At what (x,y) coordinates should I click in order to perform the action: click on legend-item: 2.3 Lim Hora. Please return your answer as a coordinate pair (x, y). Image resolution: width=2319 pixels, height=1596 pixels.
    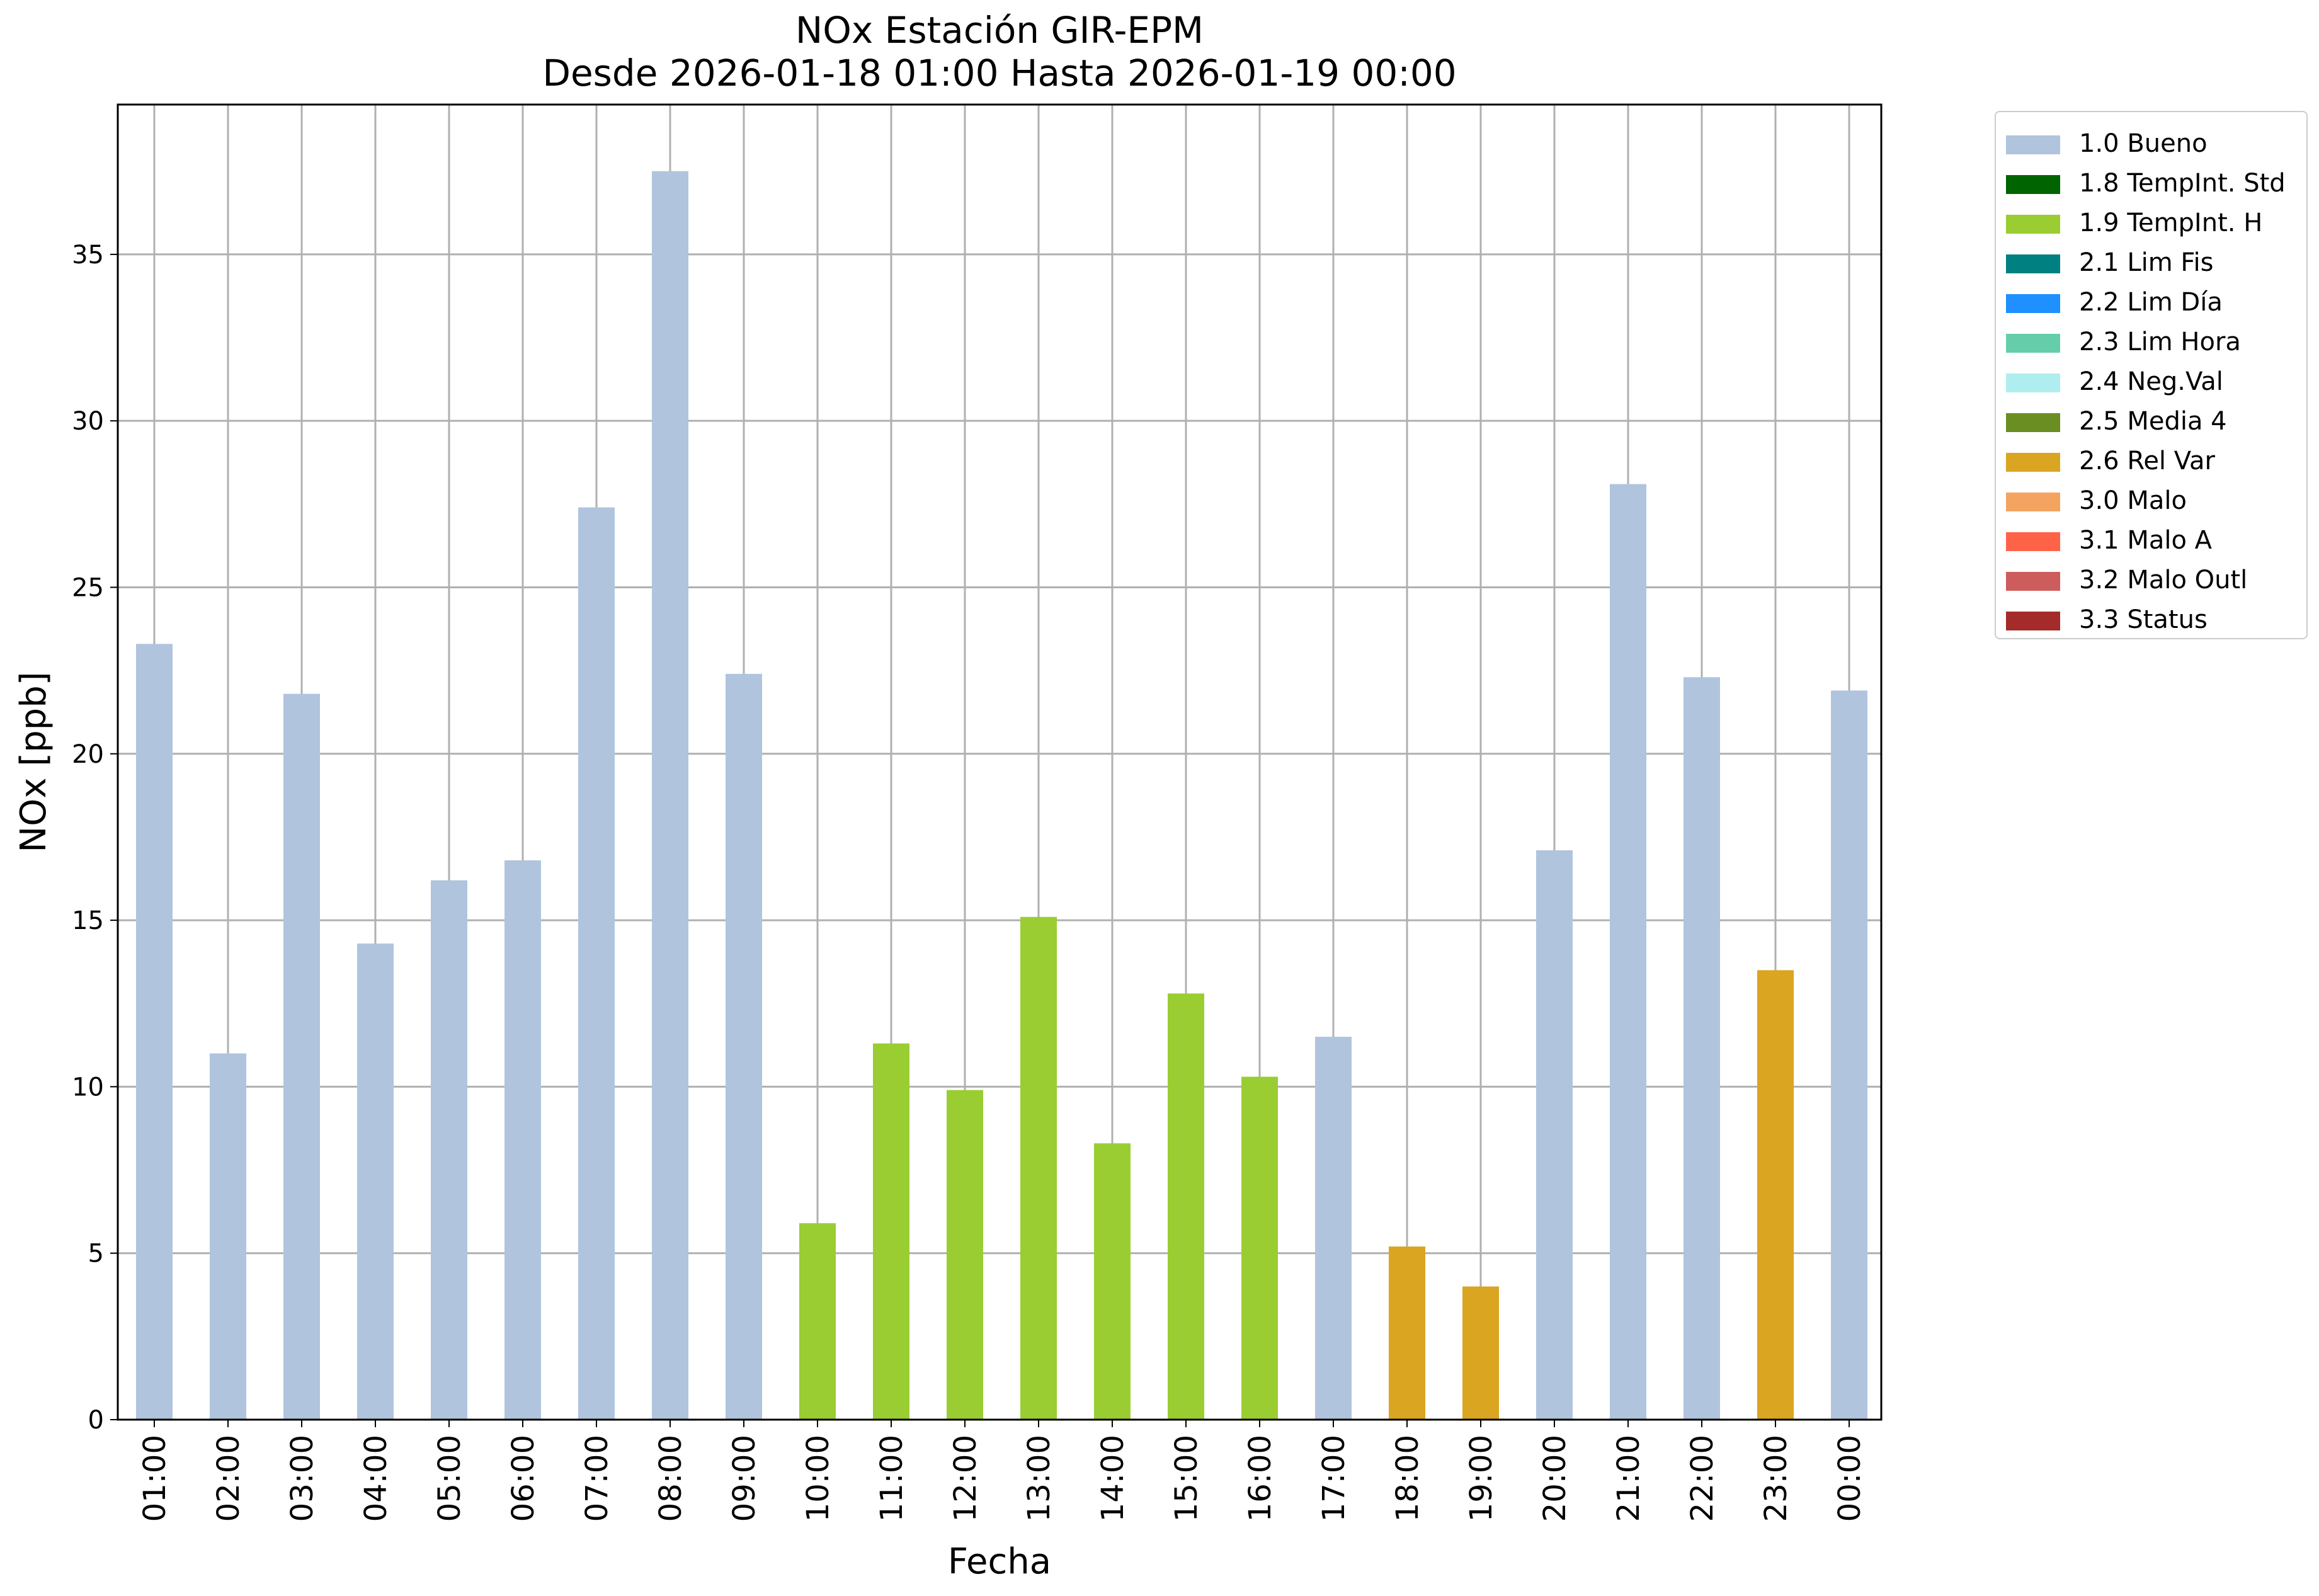
    Looking at the image, I should click on (2151, 341).